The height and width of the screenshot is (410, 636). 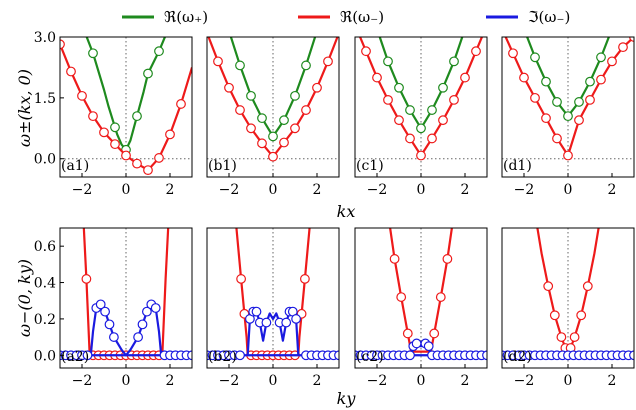 I want to click on y-tick-label: 1.5, so click(x=45, y=99).